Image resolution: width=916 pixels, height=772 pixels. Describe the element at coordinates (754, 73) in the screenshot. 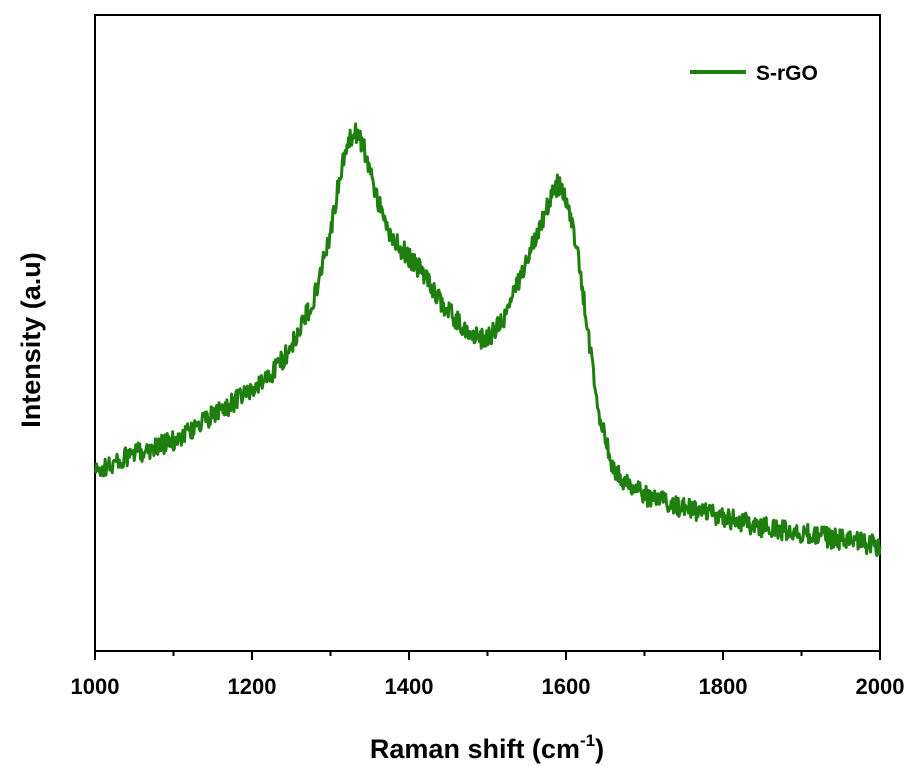

I see `legend: S-rGO` at that location.